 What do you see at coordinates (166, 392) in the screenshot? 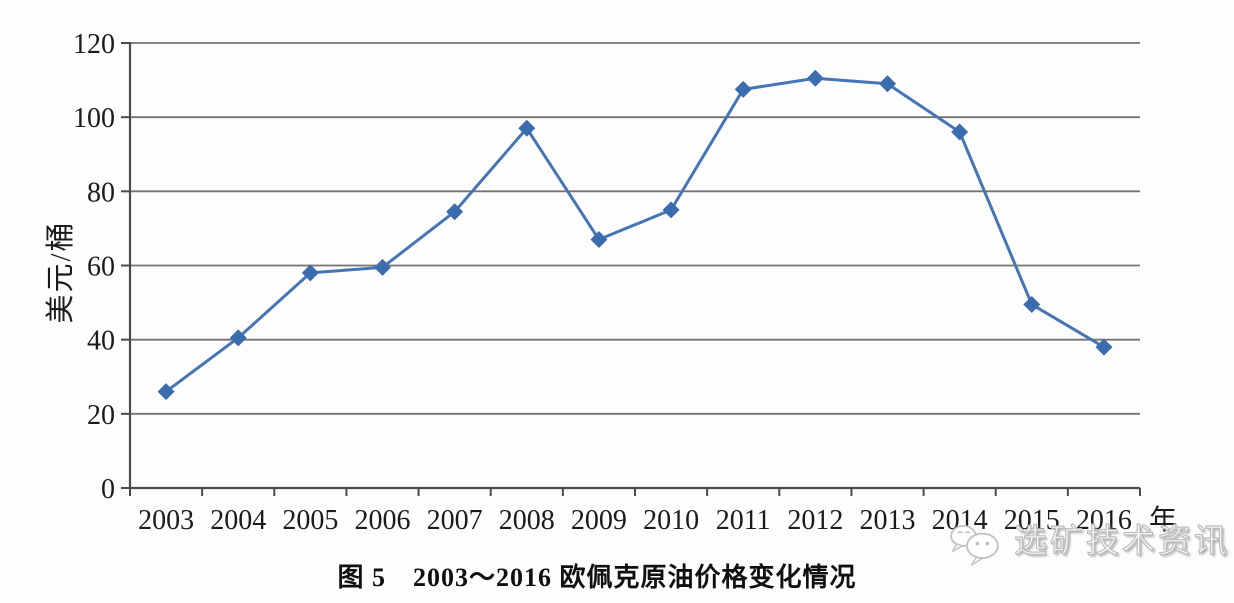
I see `data-point-2003` at bounding box center [166, 392].